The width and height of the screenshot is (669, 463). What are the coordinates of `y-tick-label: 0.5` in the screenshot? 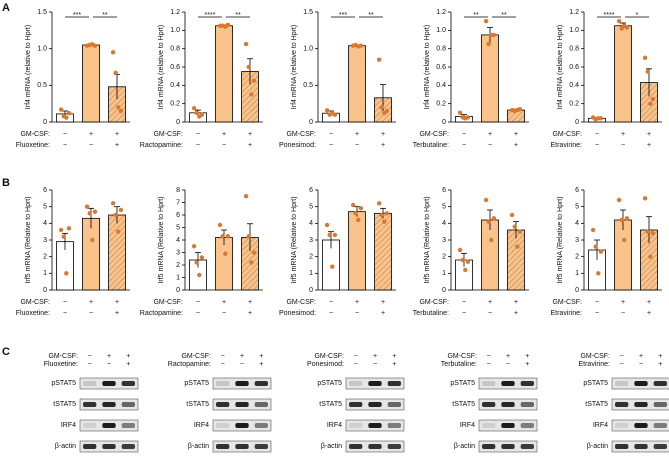 It's located at (42, 85).